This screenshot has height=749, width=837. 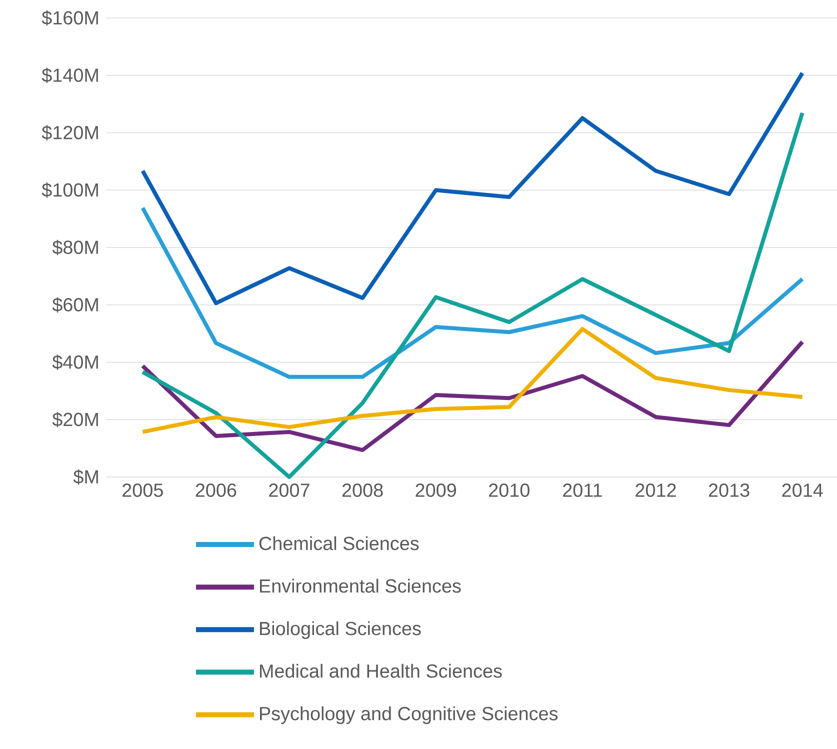 I want to click on legend-label: Environmental Sciences, so click(x=360, y=585).